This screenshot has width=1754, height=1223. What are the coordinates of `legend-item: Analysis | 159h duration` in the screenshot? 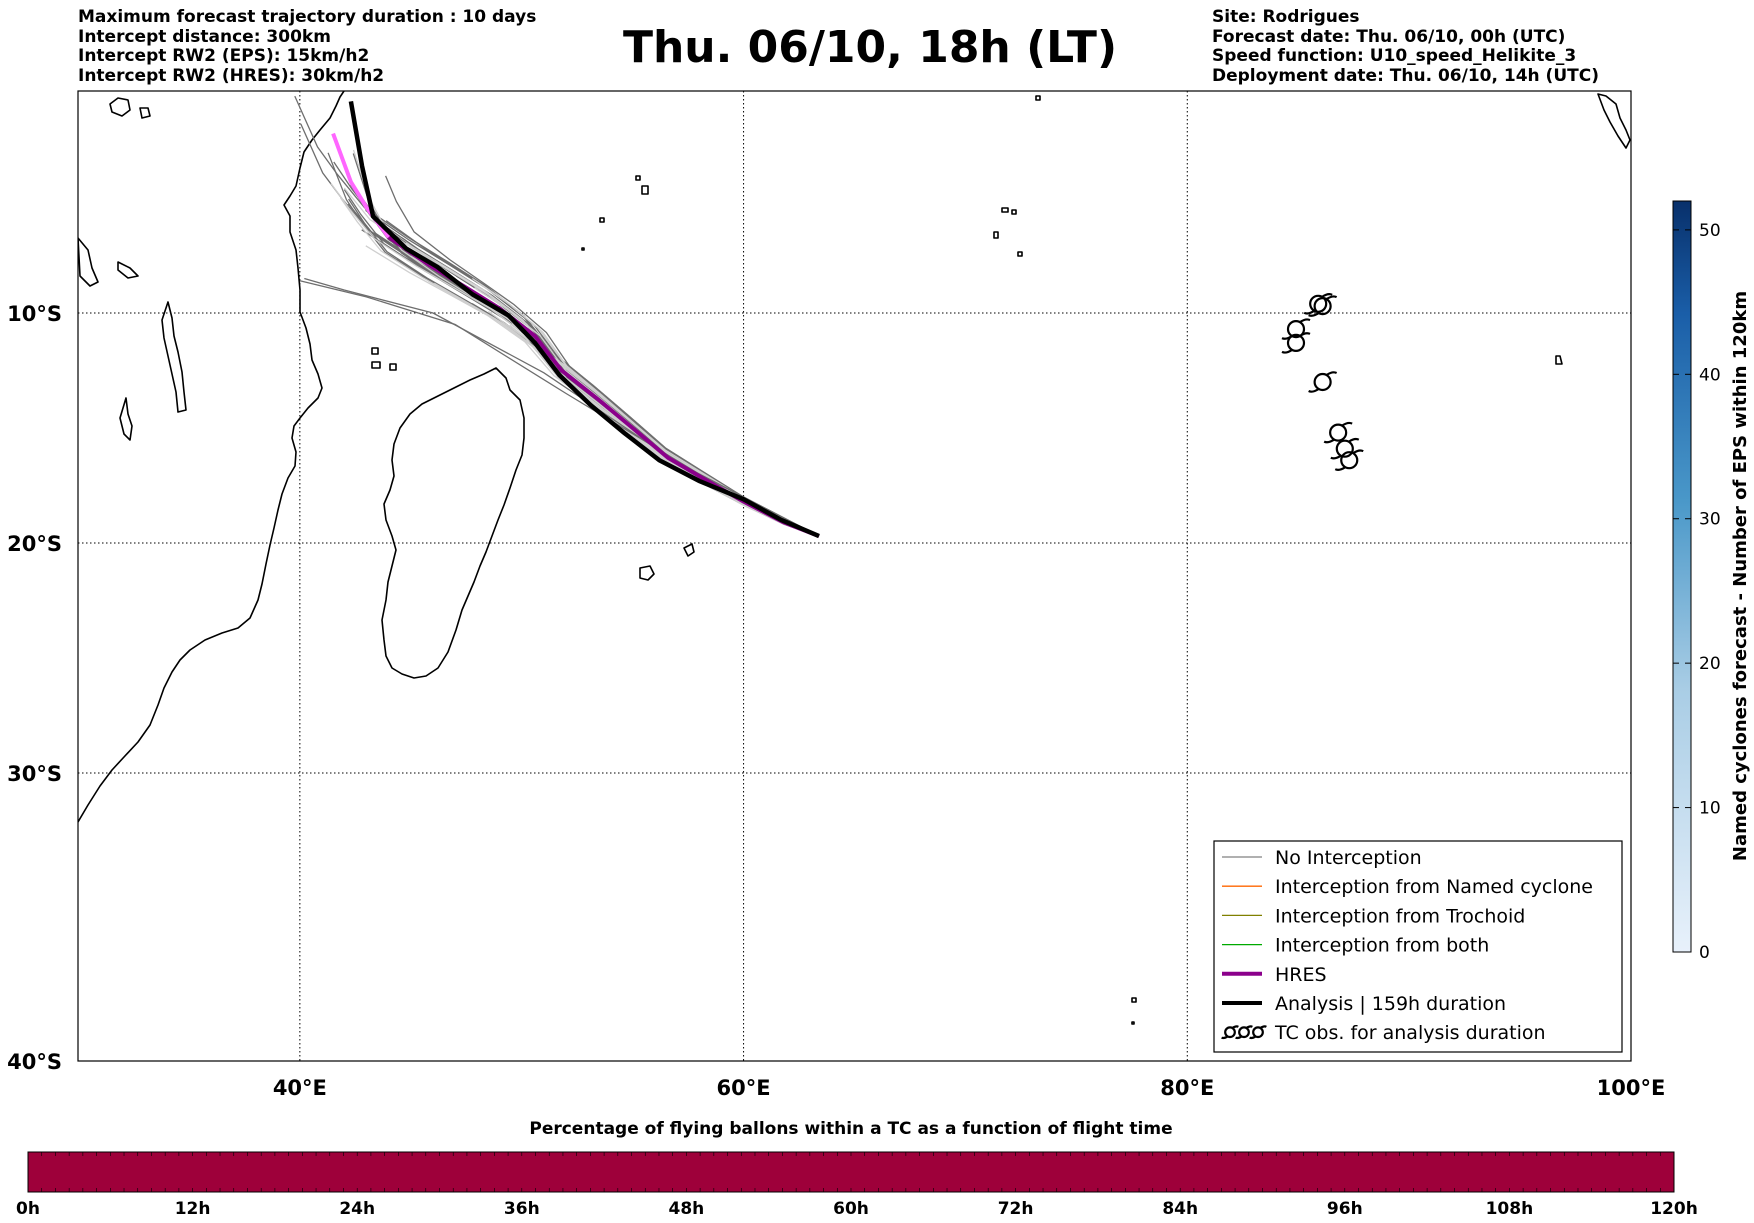 It's located at (1364, 1004).